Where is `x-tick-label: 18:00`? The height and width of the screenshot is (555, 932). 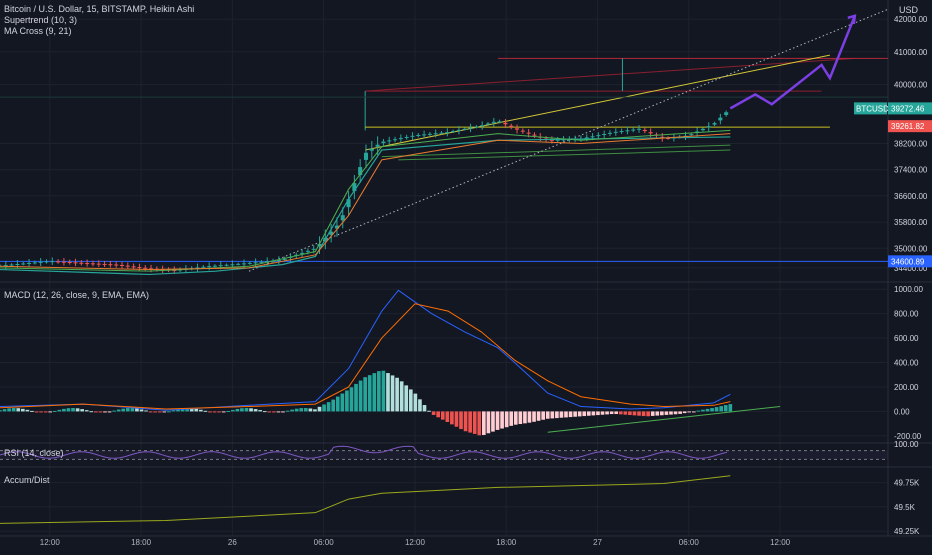
x-tick-label: 18:00 is located at coordinates (506, 542).